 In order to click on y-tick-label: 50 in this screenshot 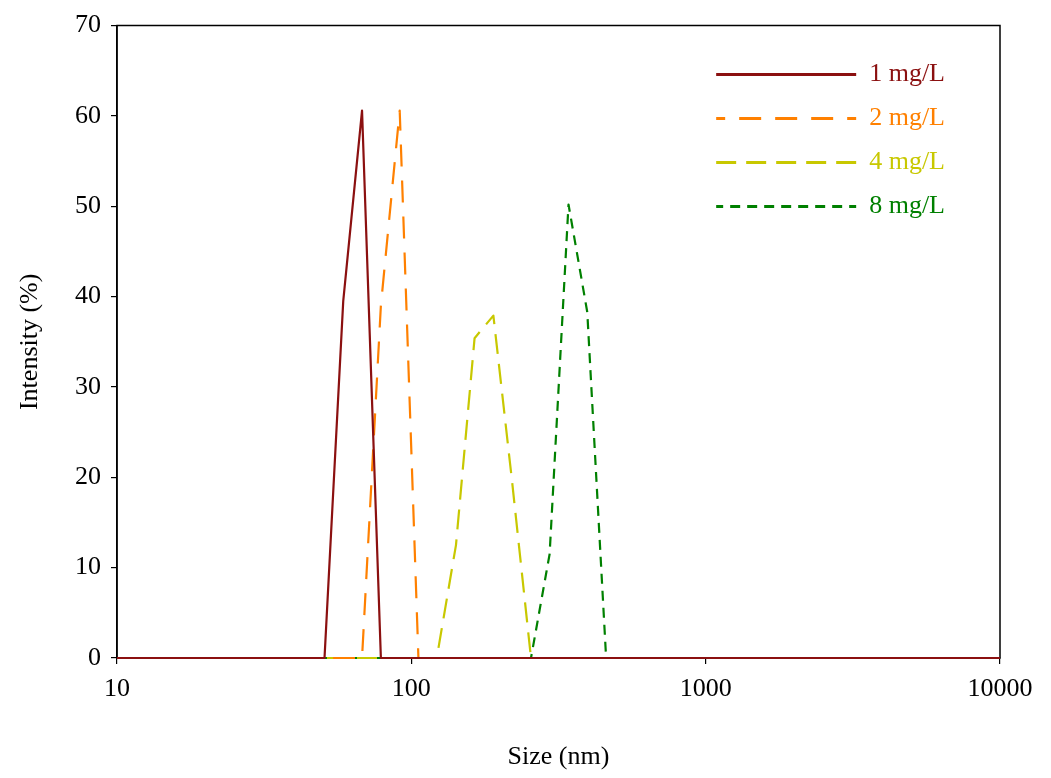, I will do `click(88, 205)`.